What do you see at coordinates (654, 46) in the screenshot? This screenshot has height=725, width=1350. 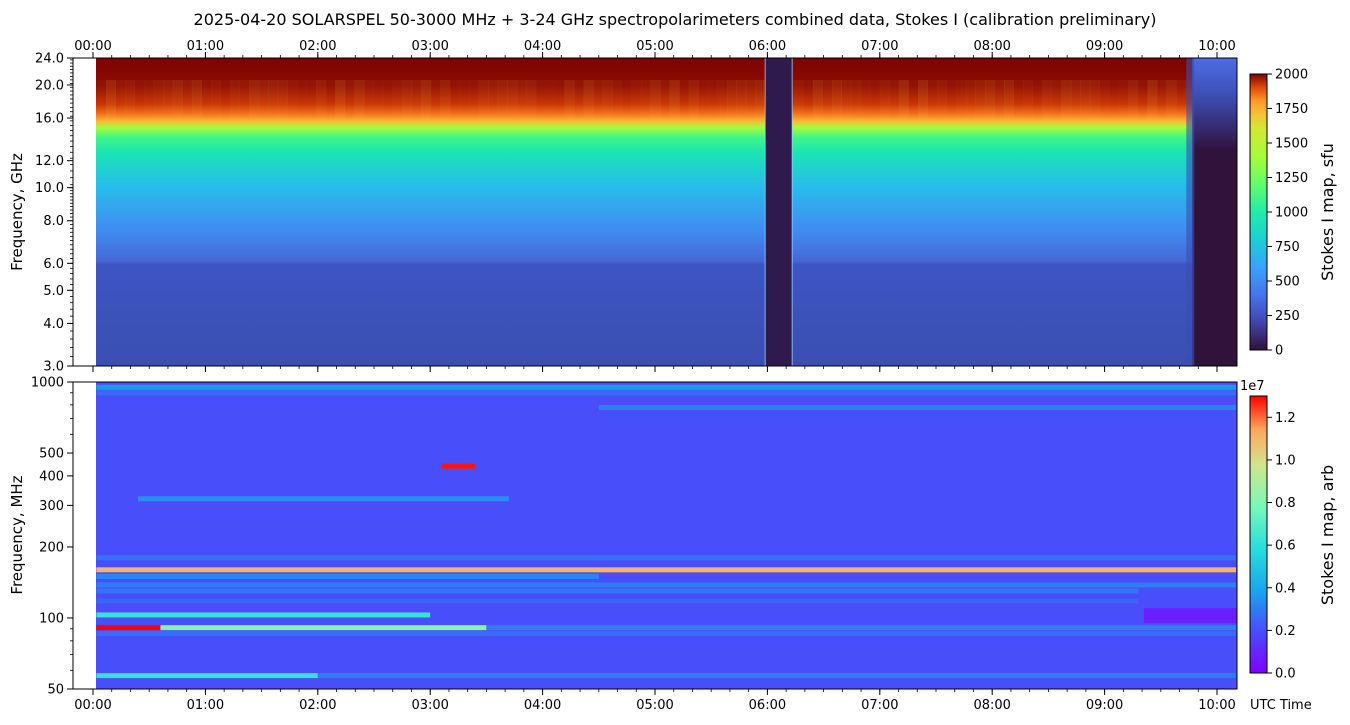 I see `ghz-xtick-label: 05:00` at bounding box center [654, 46].